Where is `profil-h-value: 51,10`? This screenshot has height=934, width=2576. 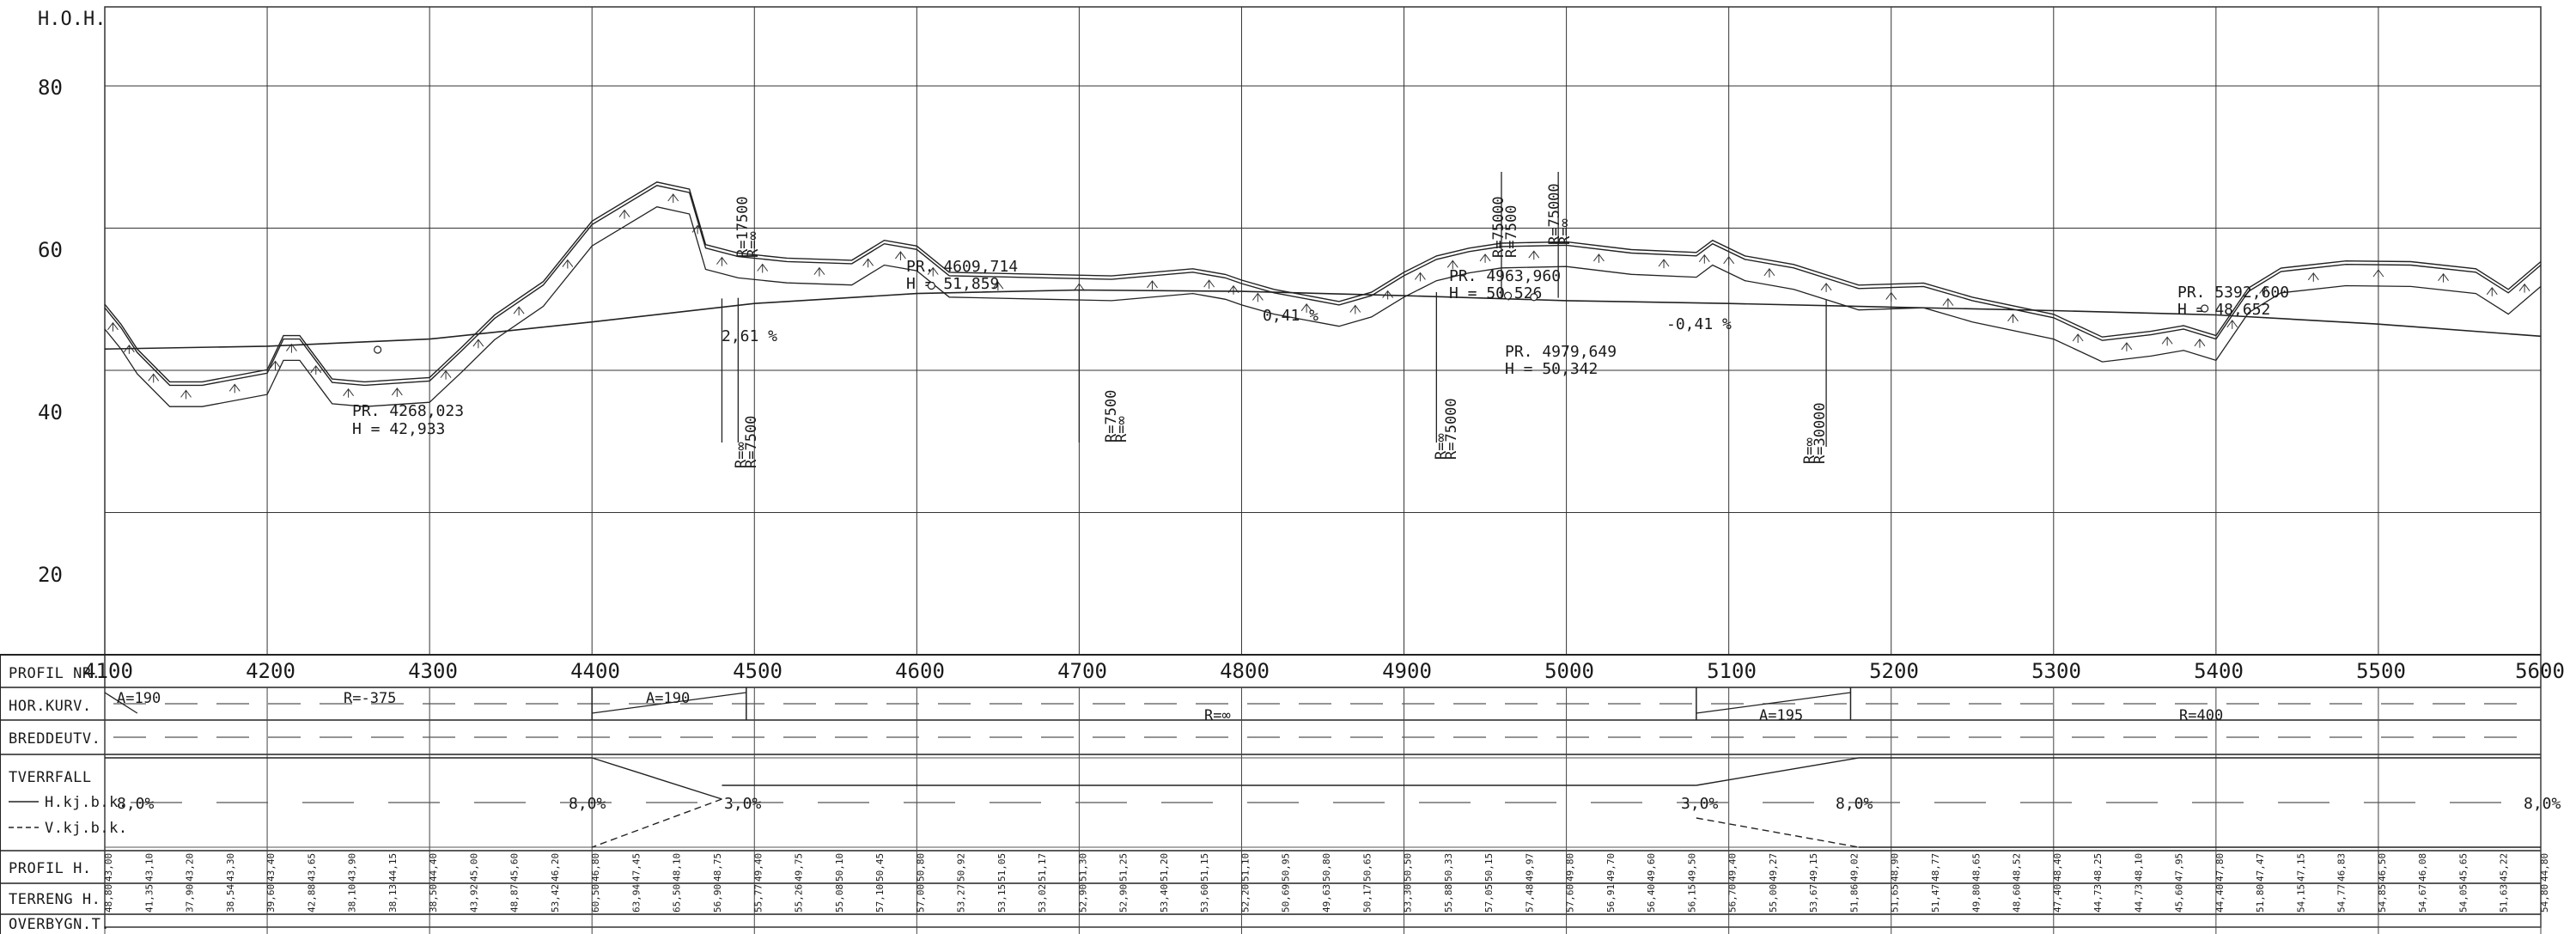
profil-h-value: 51,10 is located at coordinates (1245, 867).